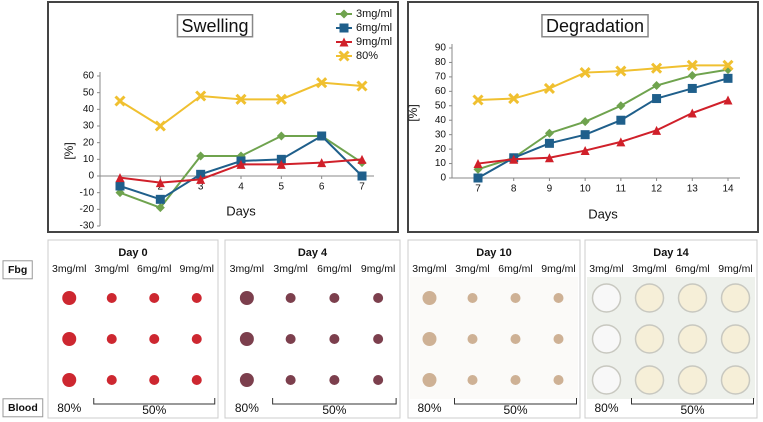 The image size is (763, 422). I want to click on chart-title: Degradation, so click(595, 26).